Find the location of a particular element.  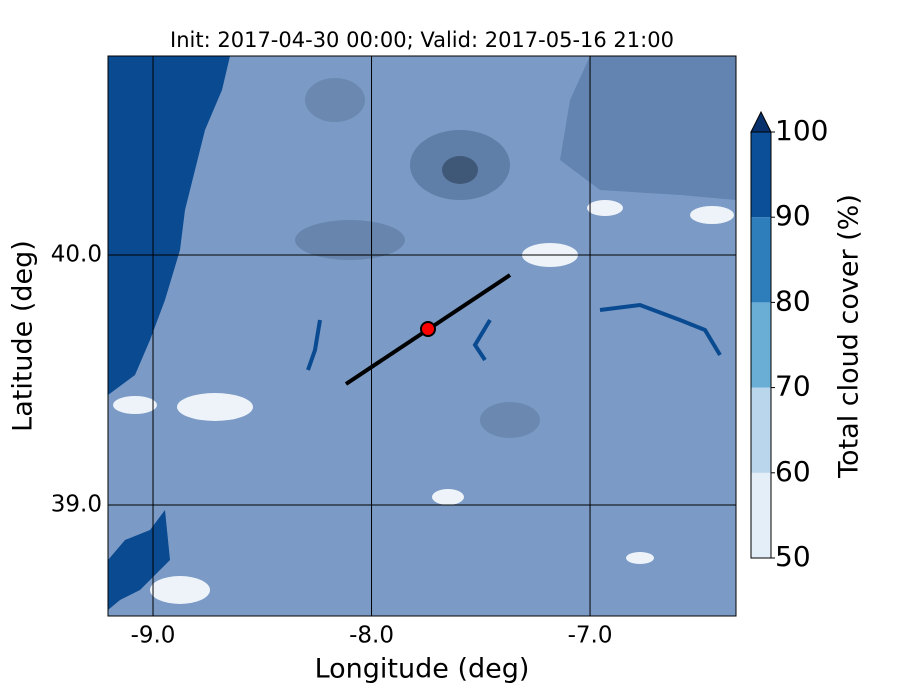

y-tick-label: 40.0 is located at coordinates (76, 255).